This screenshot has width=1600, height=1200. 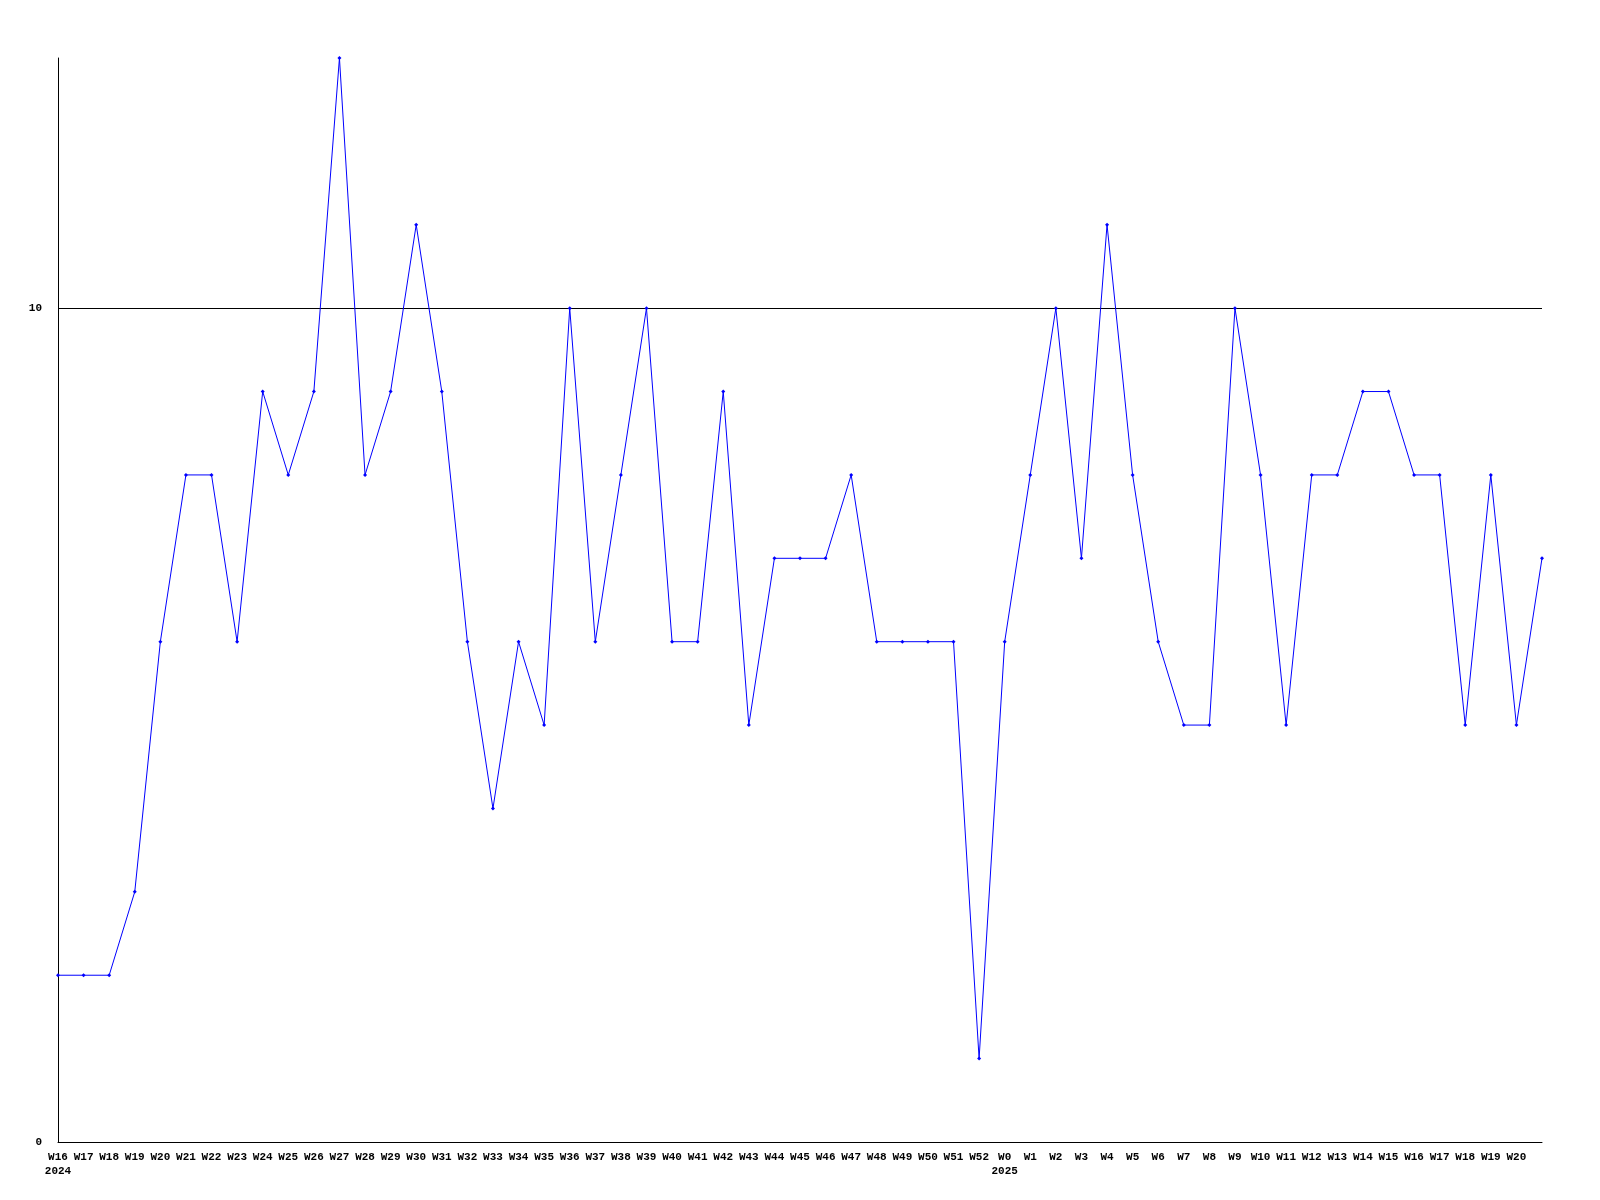 What do you see at coordinates (442, 1157) in the screenshot?
I see `x-tick-label: W31` at bounding box center [442, 1157].